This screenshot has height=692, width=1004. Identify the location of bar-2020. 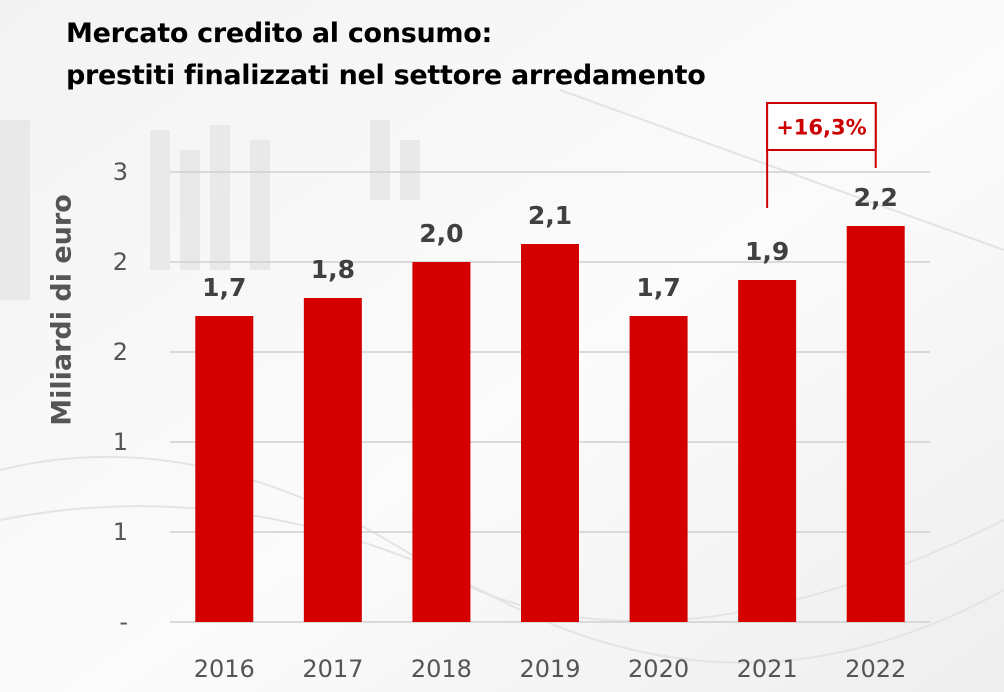
(658, 469).